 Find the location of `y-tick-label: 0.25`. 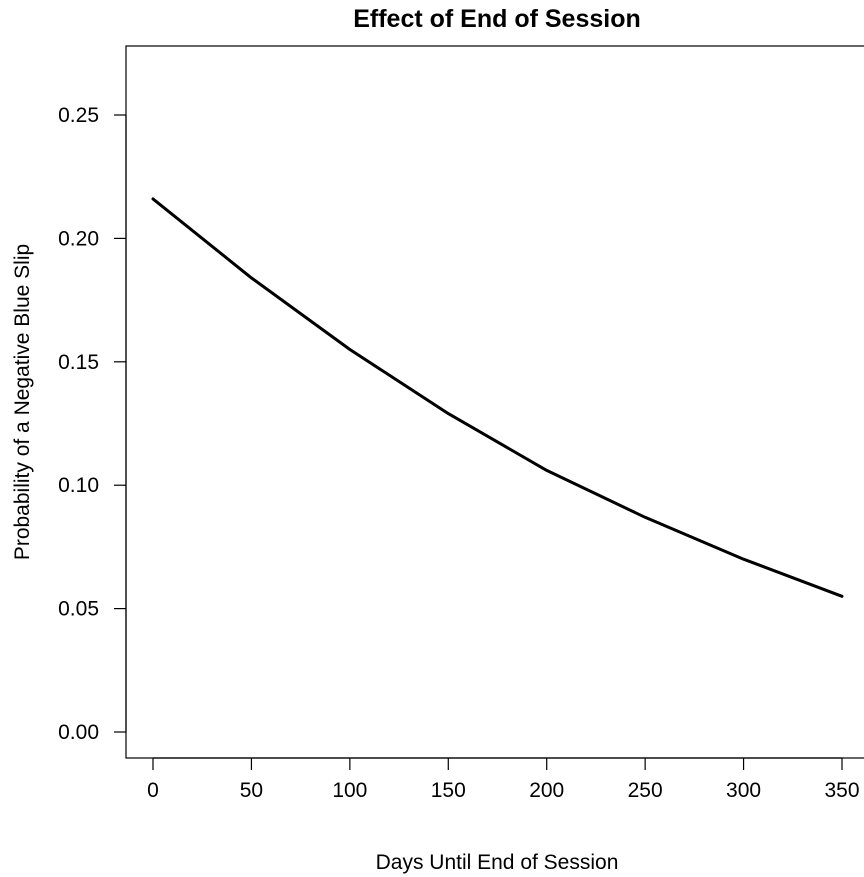

y-tick-label: 0.25 is located at coordinates (78, 115).